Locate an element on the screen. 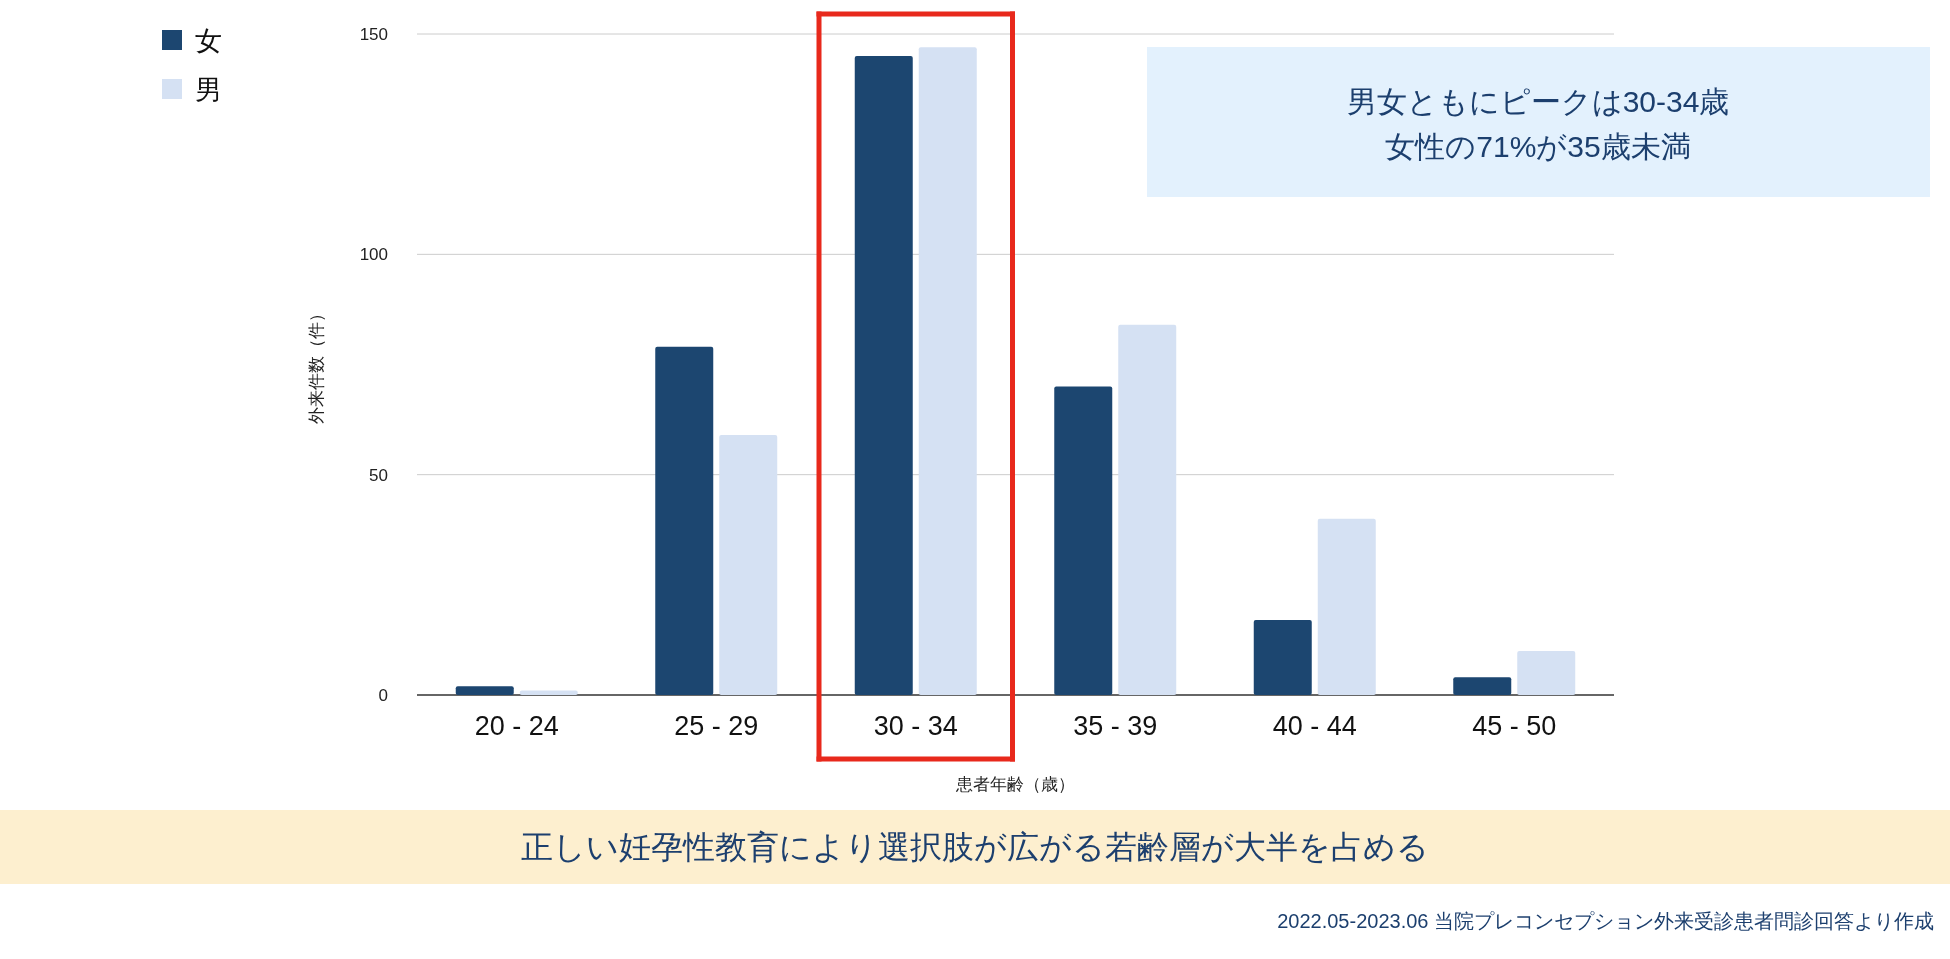  annotation: 女性の71%が35歳未満 is located at coordinates (1538, 146).